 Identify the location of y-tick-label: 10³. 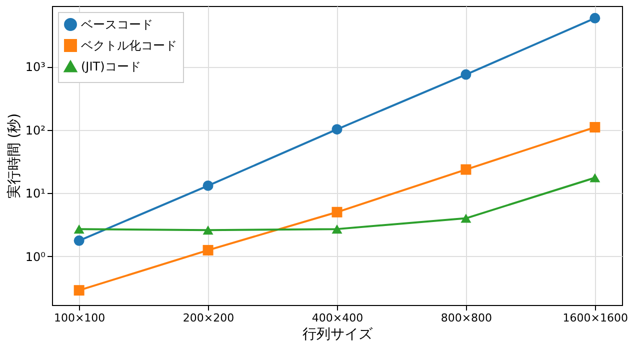
(35, 67).